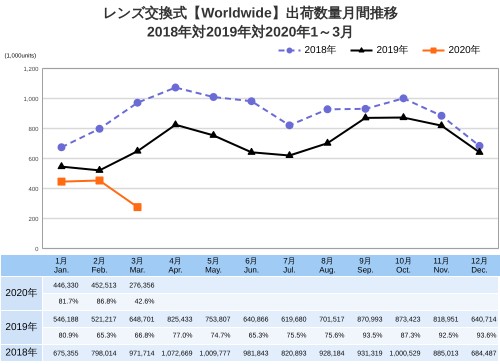 The height and width of the screenshot is (364, 500). I want to click on x-tick-label: 12月 Dec., so click(479, 265).